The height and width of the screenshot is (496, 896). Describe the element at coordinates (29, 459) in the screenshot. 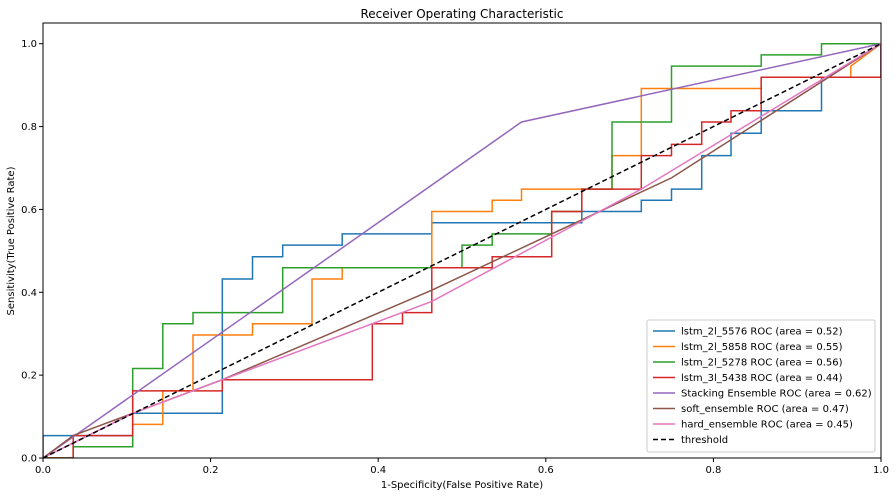

I see `y-tick-label: 0.0` at that location.